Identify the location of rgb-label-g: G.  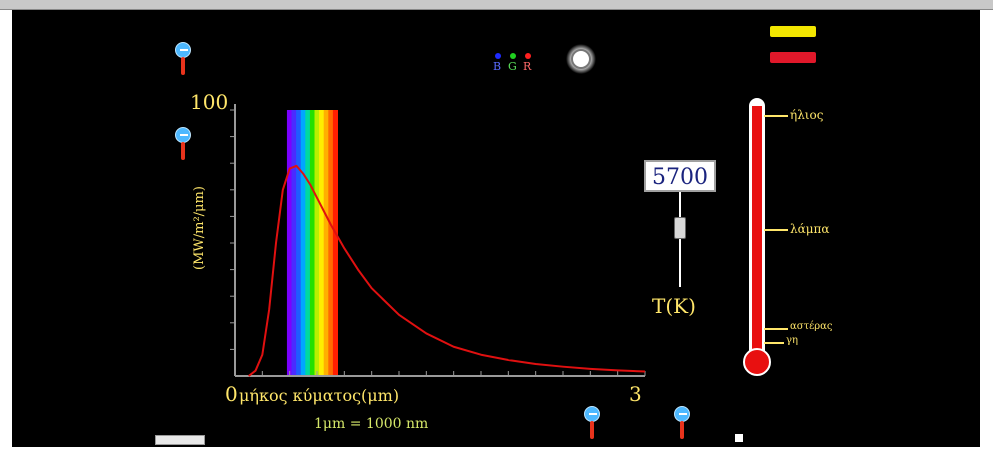
(512, 66).